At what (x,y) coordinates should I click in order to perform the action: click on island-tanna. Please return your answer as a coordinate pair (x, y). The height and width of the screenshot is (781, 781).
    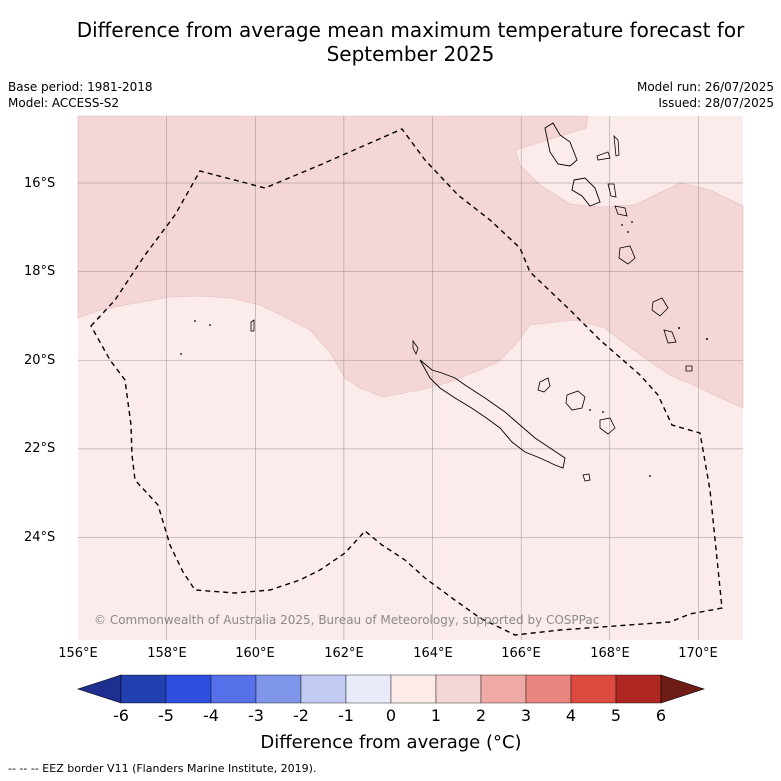
    Looking at the image, I should click on (670, 336).